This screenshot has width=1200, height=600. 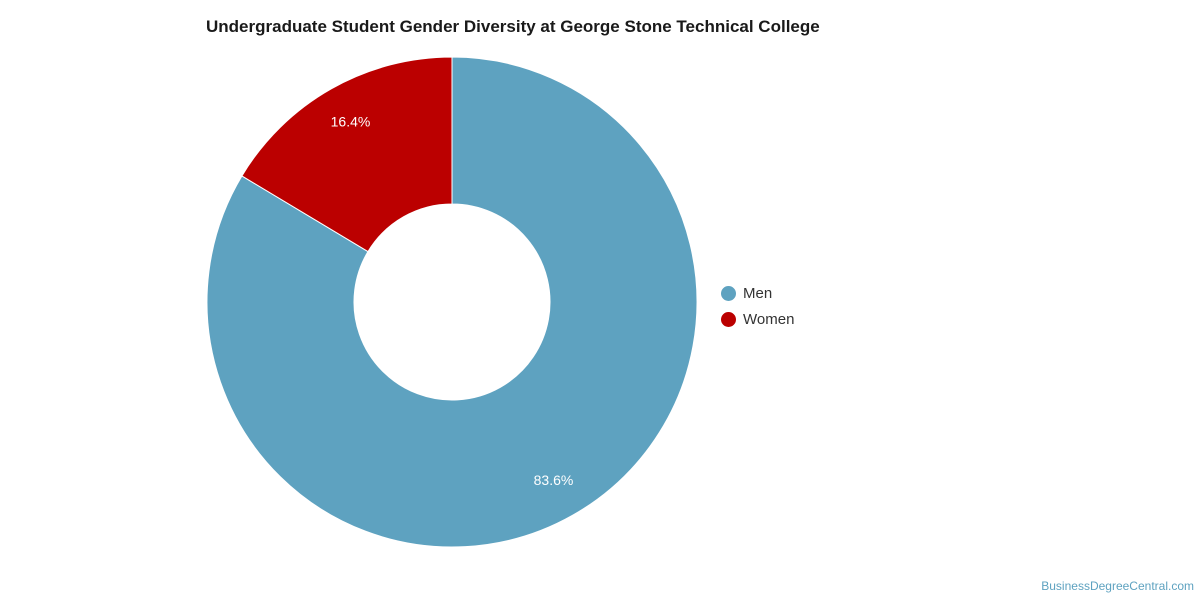 I want to click on slice-women, so click(x=347, y=154).